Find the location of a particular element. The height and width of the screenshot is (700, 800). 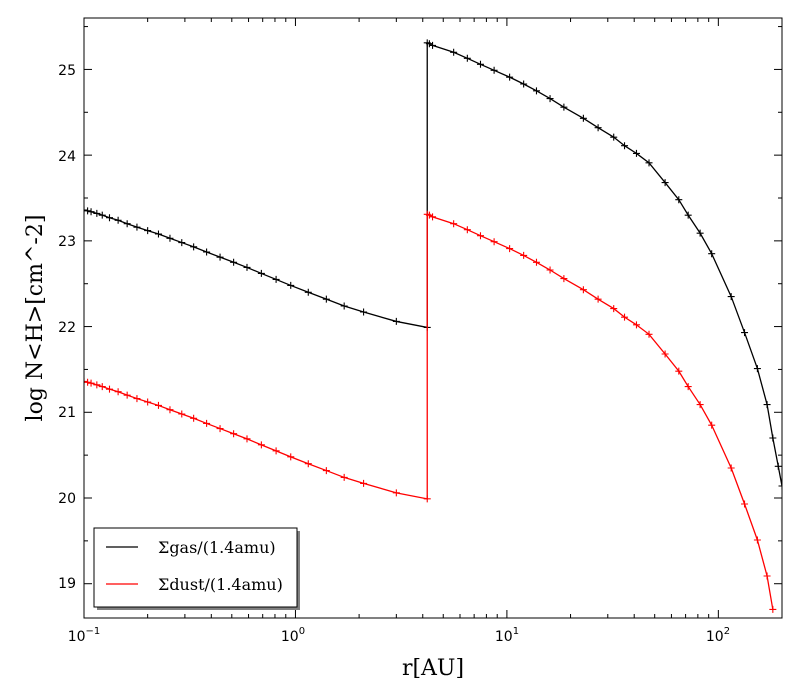

y-tick-label-24: 24 is located at coordinates (67, 157).